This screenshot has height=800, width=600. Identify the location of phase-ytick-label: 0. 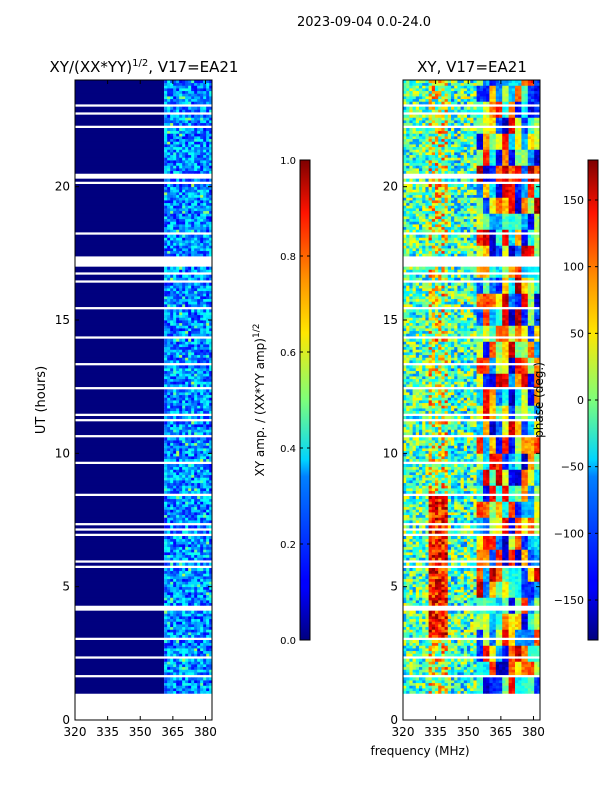
(394, 720).